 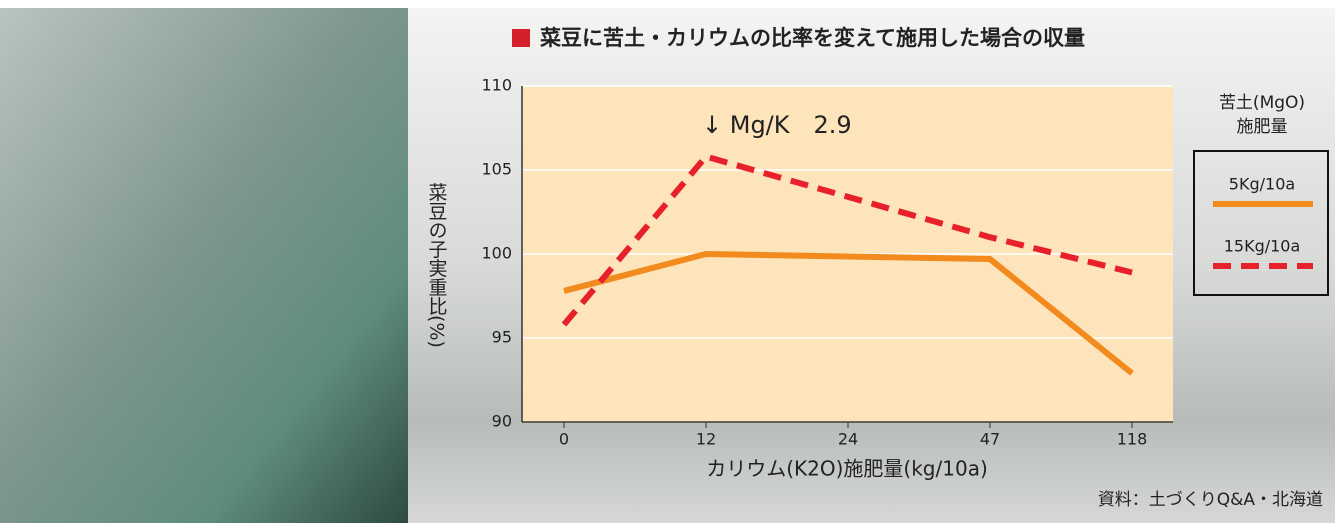 I want to click on x-tick-label: 12, so click(x=706, y=439).